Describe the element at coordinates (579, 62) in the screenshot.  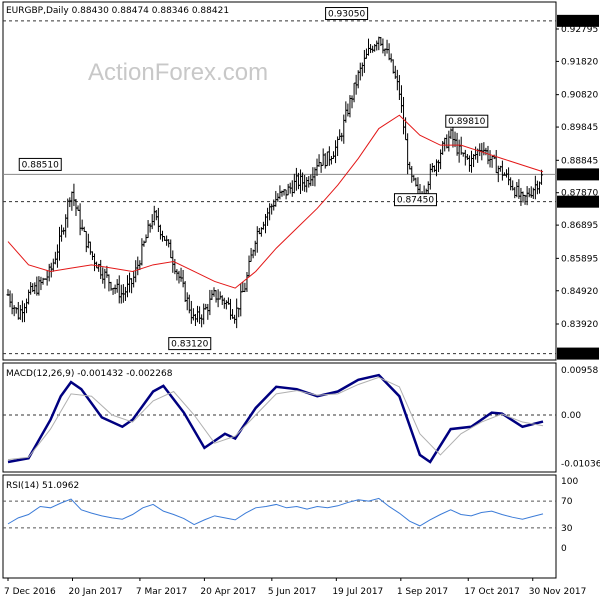
I see `y-tick-label: 0.91820` at that location.